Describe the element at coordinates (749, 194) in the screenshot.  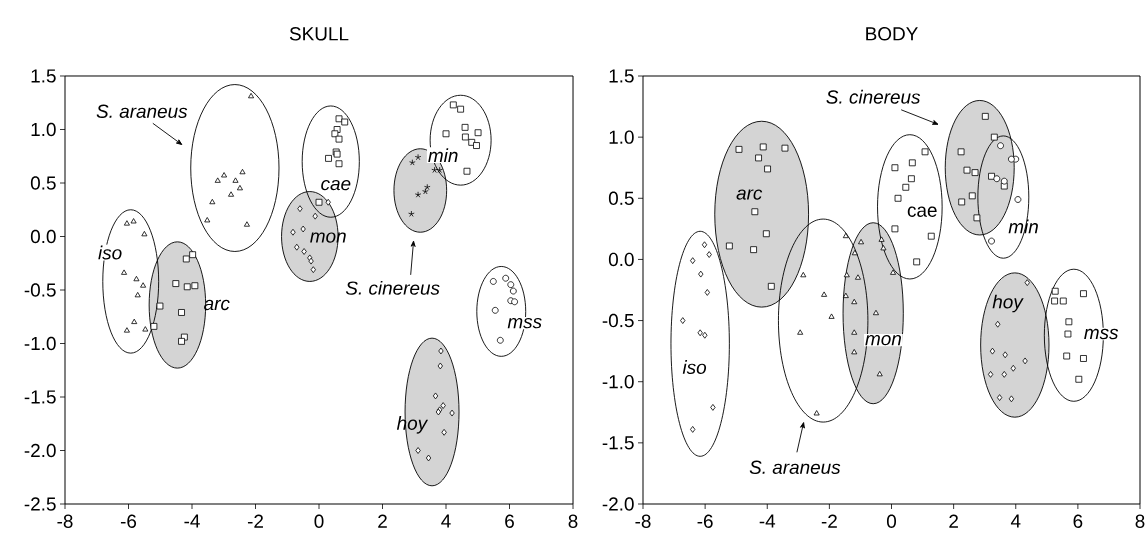
I see `annotation: arc` at that location.